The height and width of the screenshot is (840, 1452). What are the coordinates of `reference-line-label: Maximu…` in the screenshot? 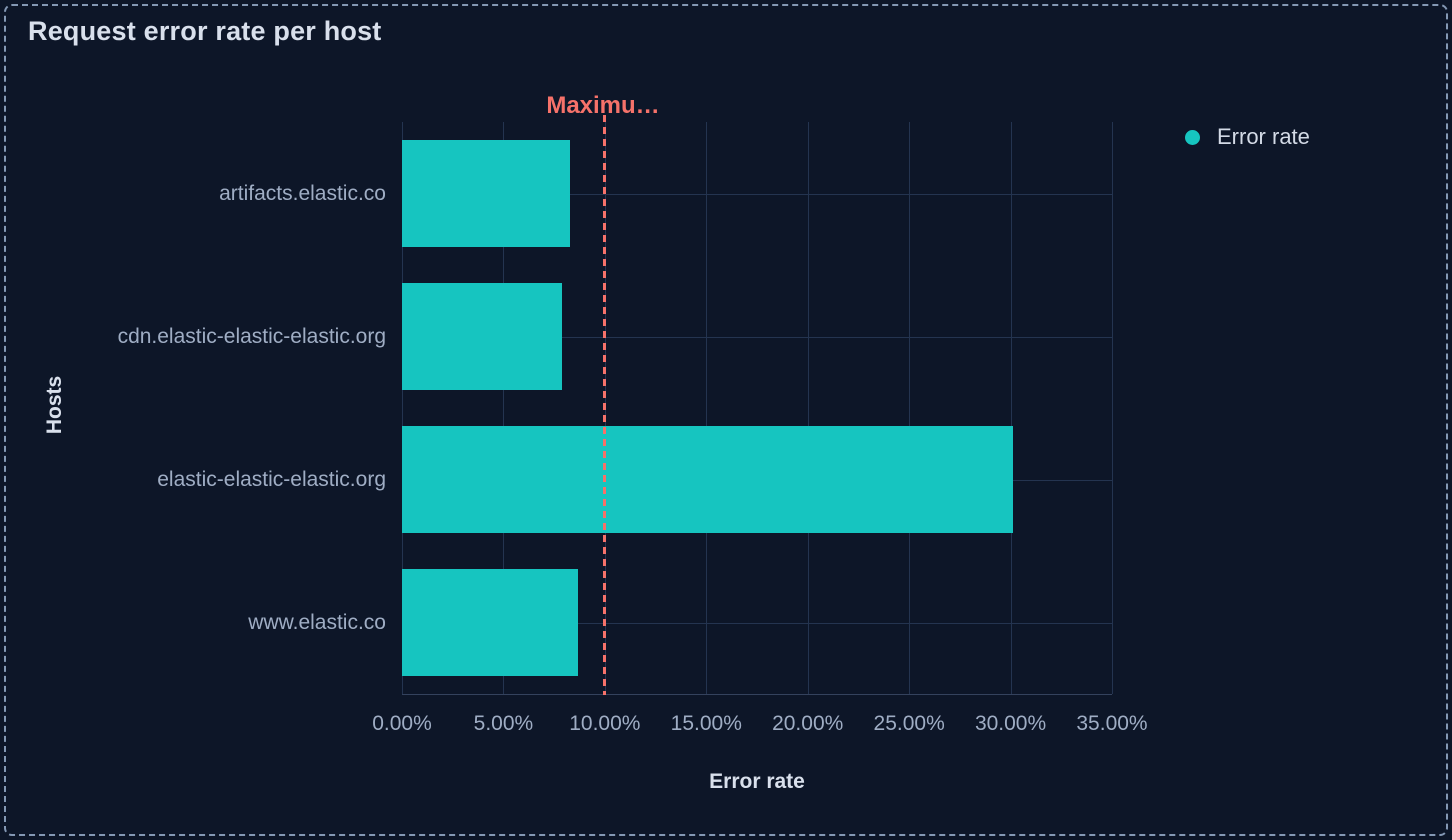 It's located at (603, 105).